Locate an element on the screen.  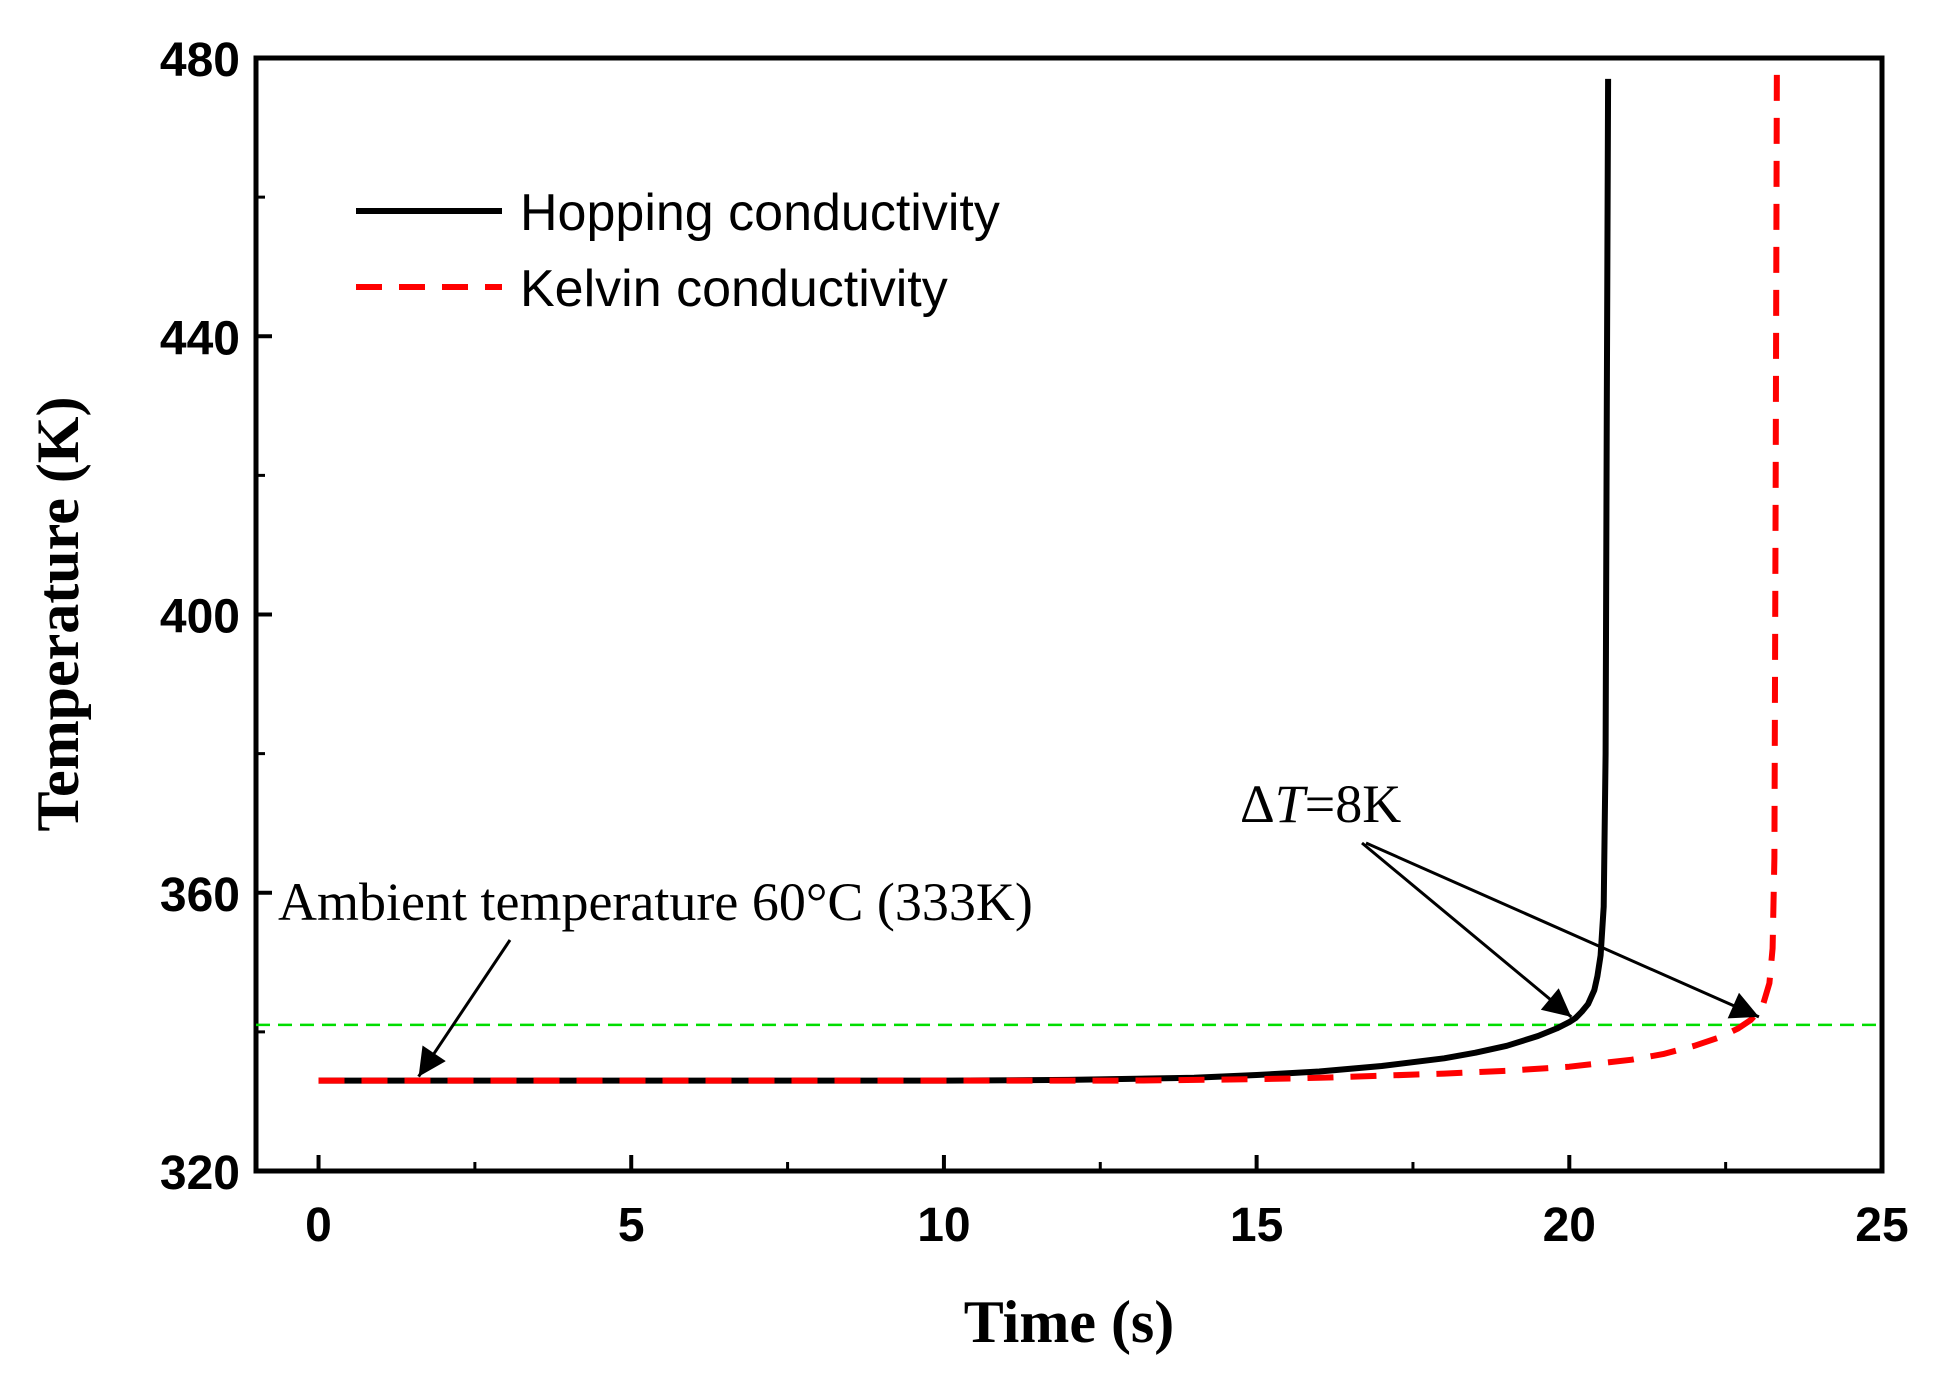
y-tick-label: 440 is located at coordinates (200, 338).